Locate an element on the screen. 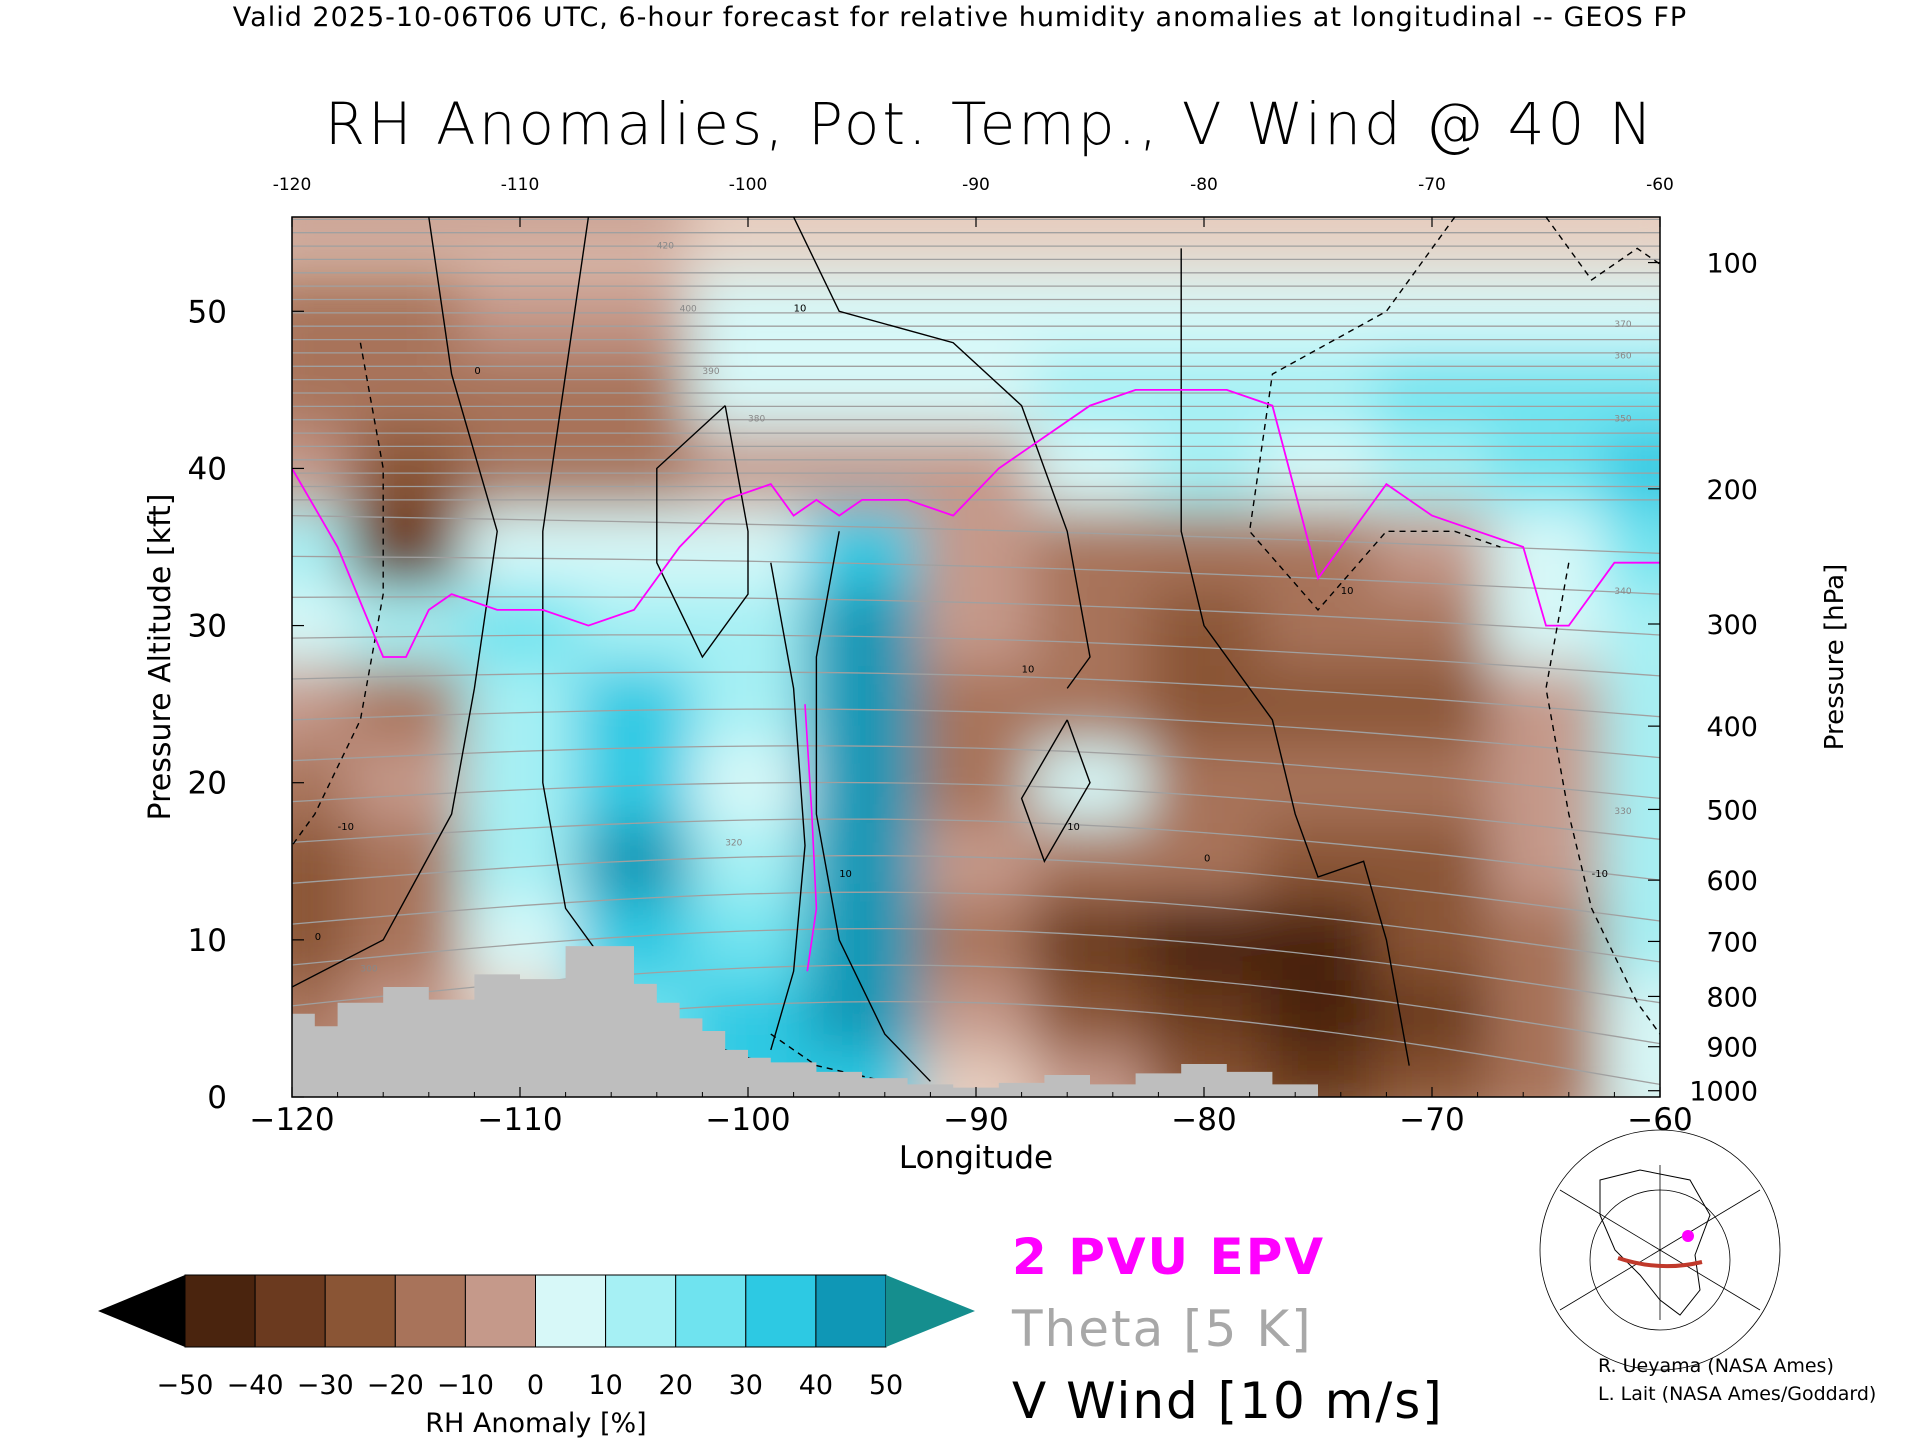  top-tick-label: -80 is located at coordinates (1204, 185).